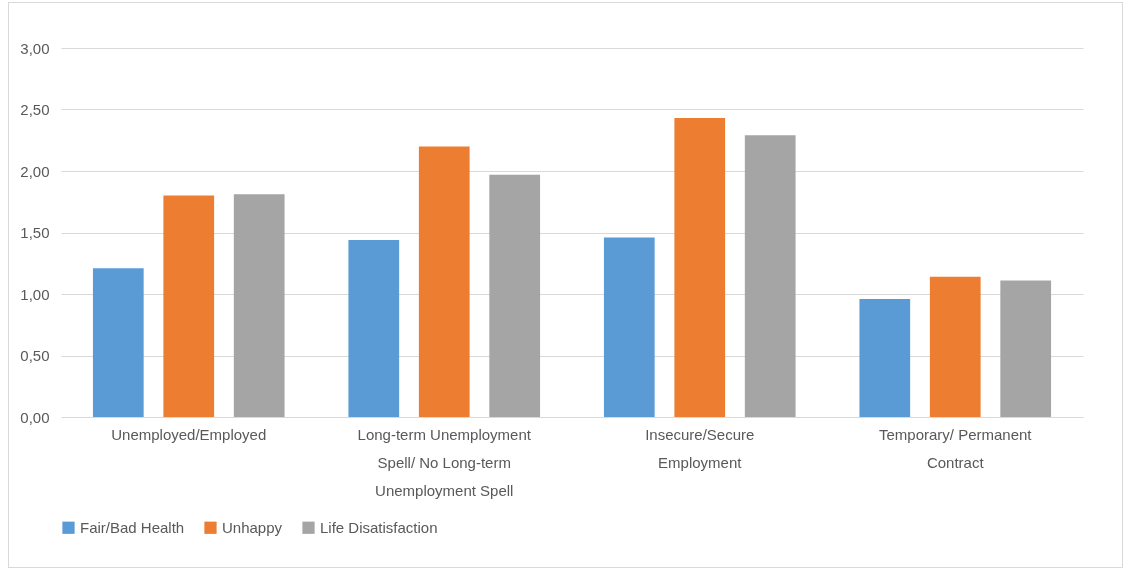 The width and height of the screenshot is (1131, 574). Describe the element at coordinates (379, 527) in the screenshot. I see `legend-label: Life Disatisfaction` at that location.